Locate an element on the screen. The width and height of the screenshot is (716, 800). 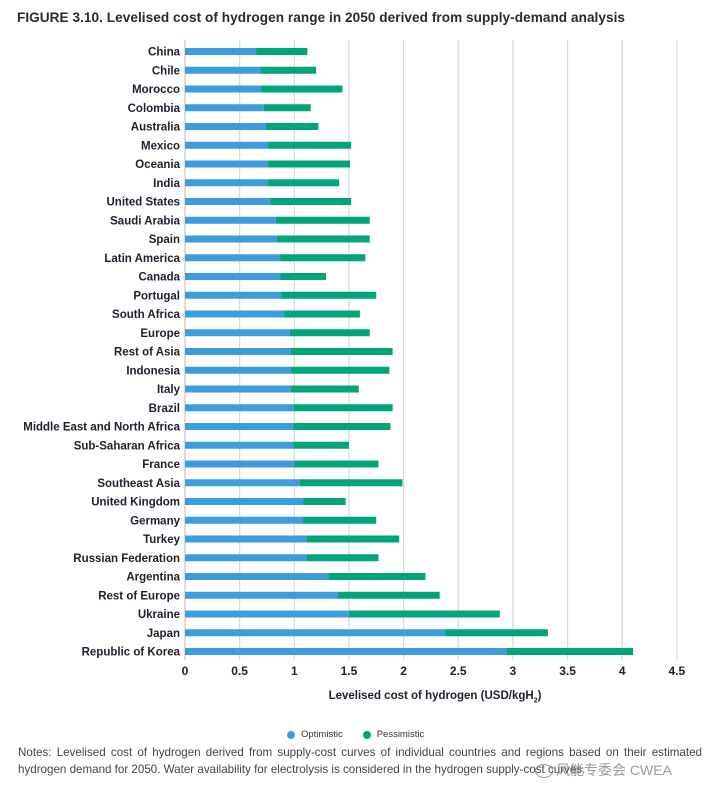
category-label: Oceania is located at coordinates (157, 165).